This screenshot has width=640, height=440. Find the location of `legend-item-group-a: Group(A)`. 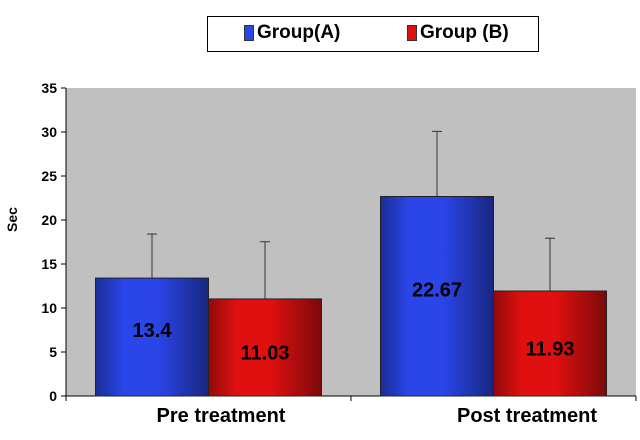

legend-item-group-a: Group(A) is located at coordinates (292, 33).